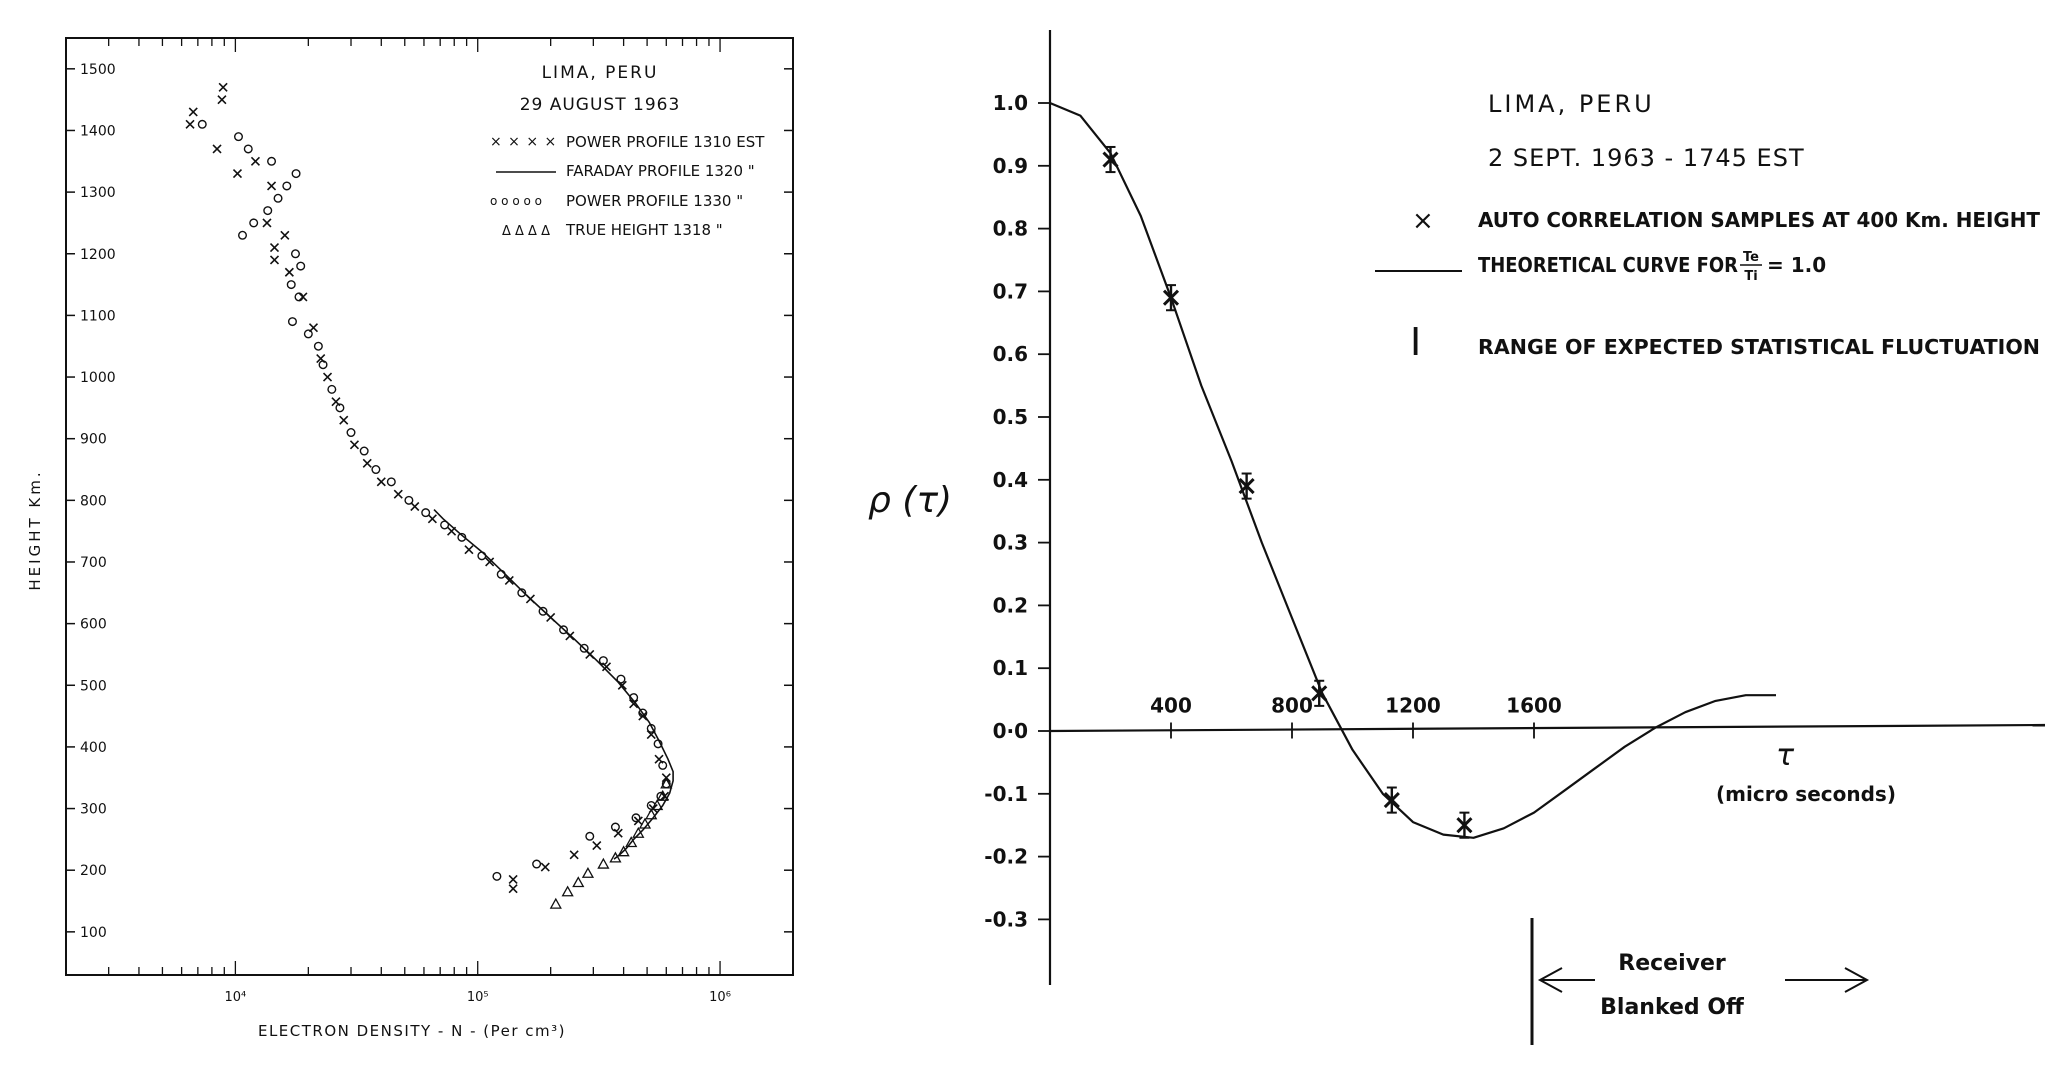  I want to click on legend-label-true-height: TRUE HEIGHT 1318 ", so click(644, 230).